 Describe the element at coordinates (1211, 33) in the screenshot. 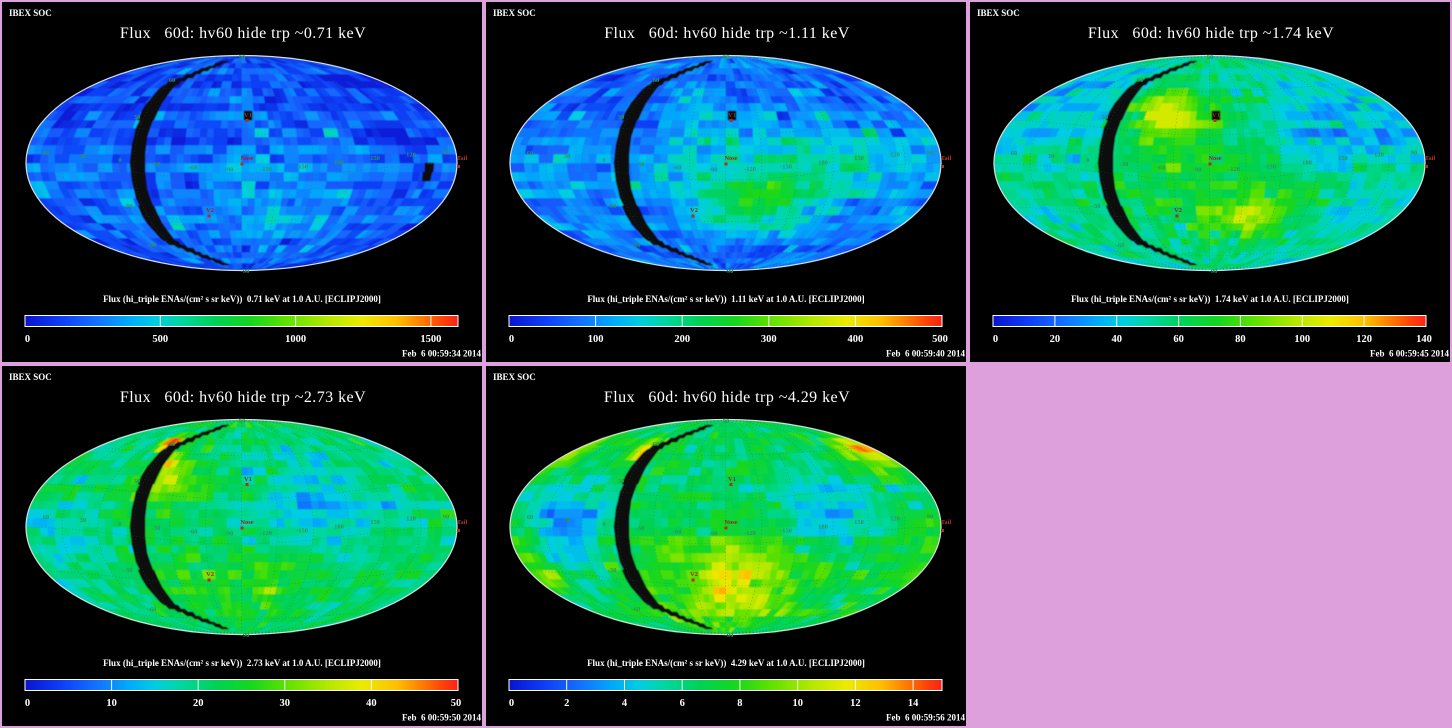

I see `svg-text:Flux 60d: hv60 hide trp ~1.7: Flux 60d: hv60 hide trp ~1.74 keV` at that location.